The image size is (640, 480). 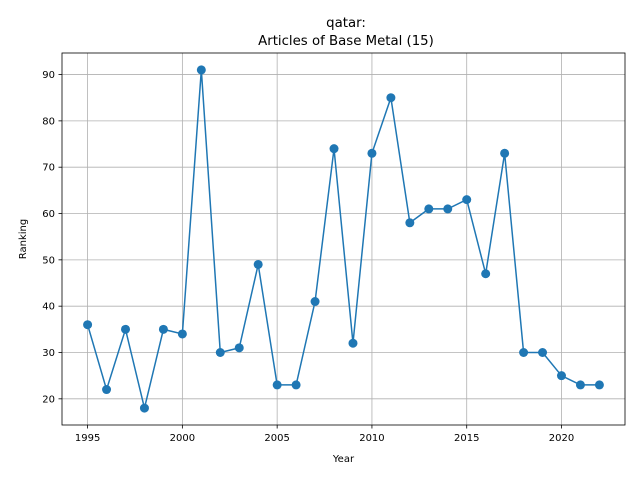 I want to click on x-tick-label: 2010, so click(x=371, y=438).